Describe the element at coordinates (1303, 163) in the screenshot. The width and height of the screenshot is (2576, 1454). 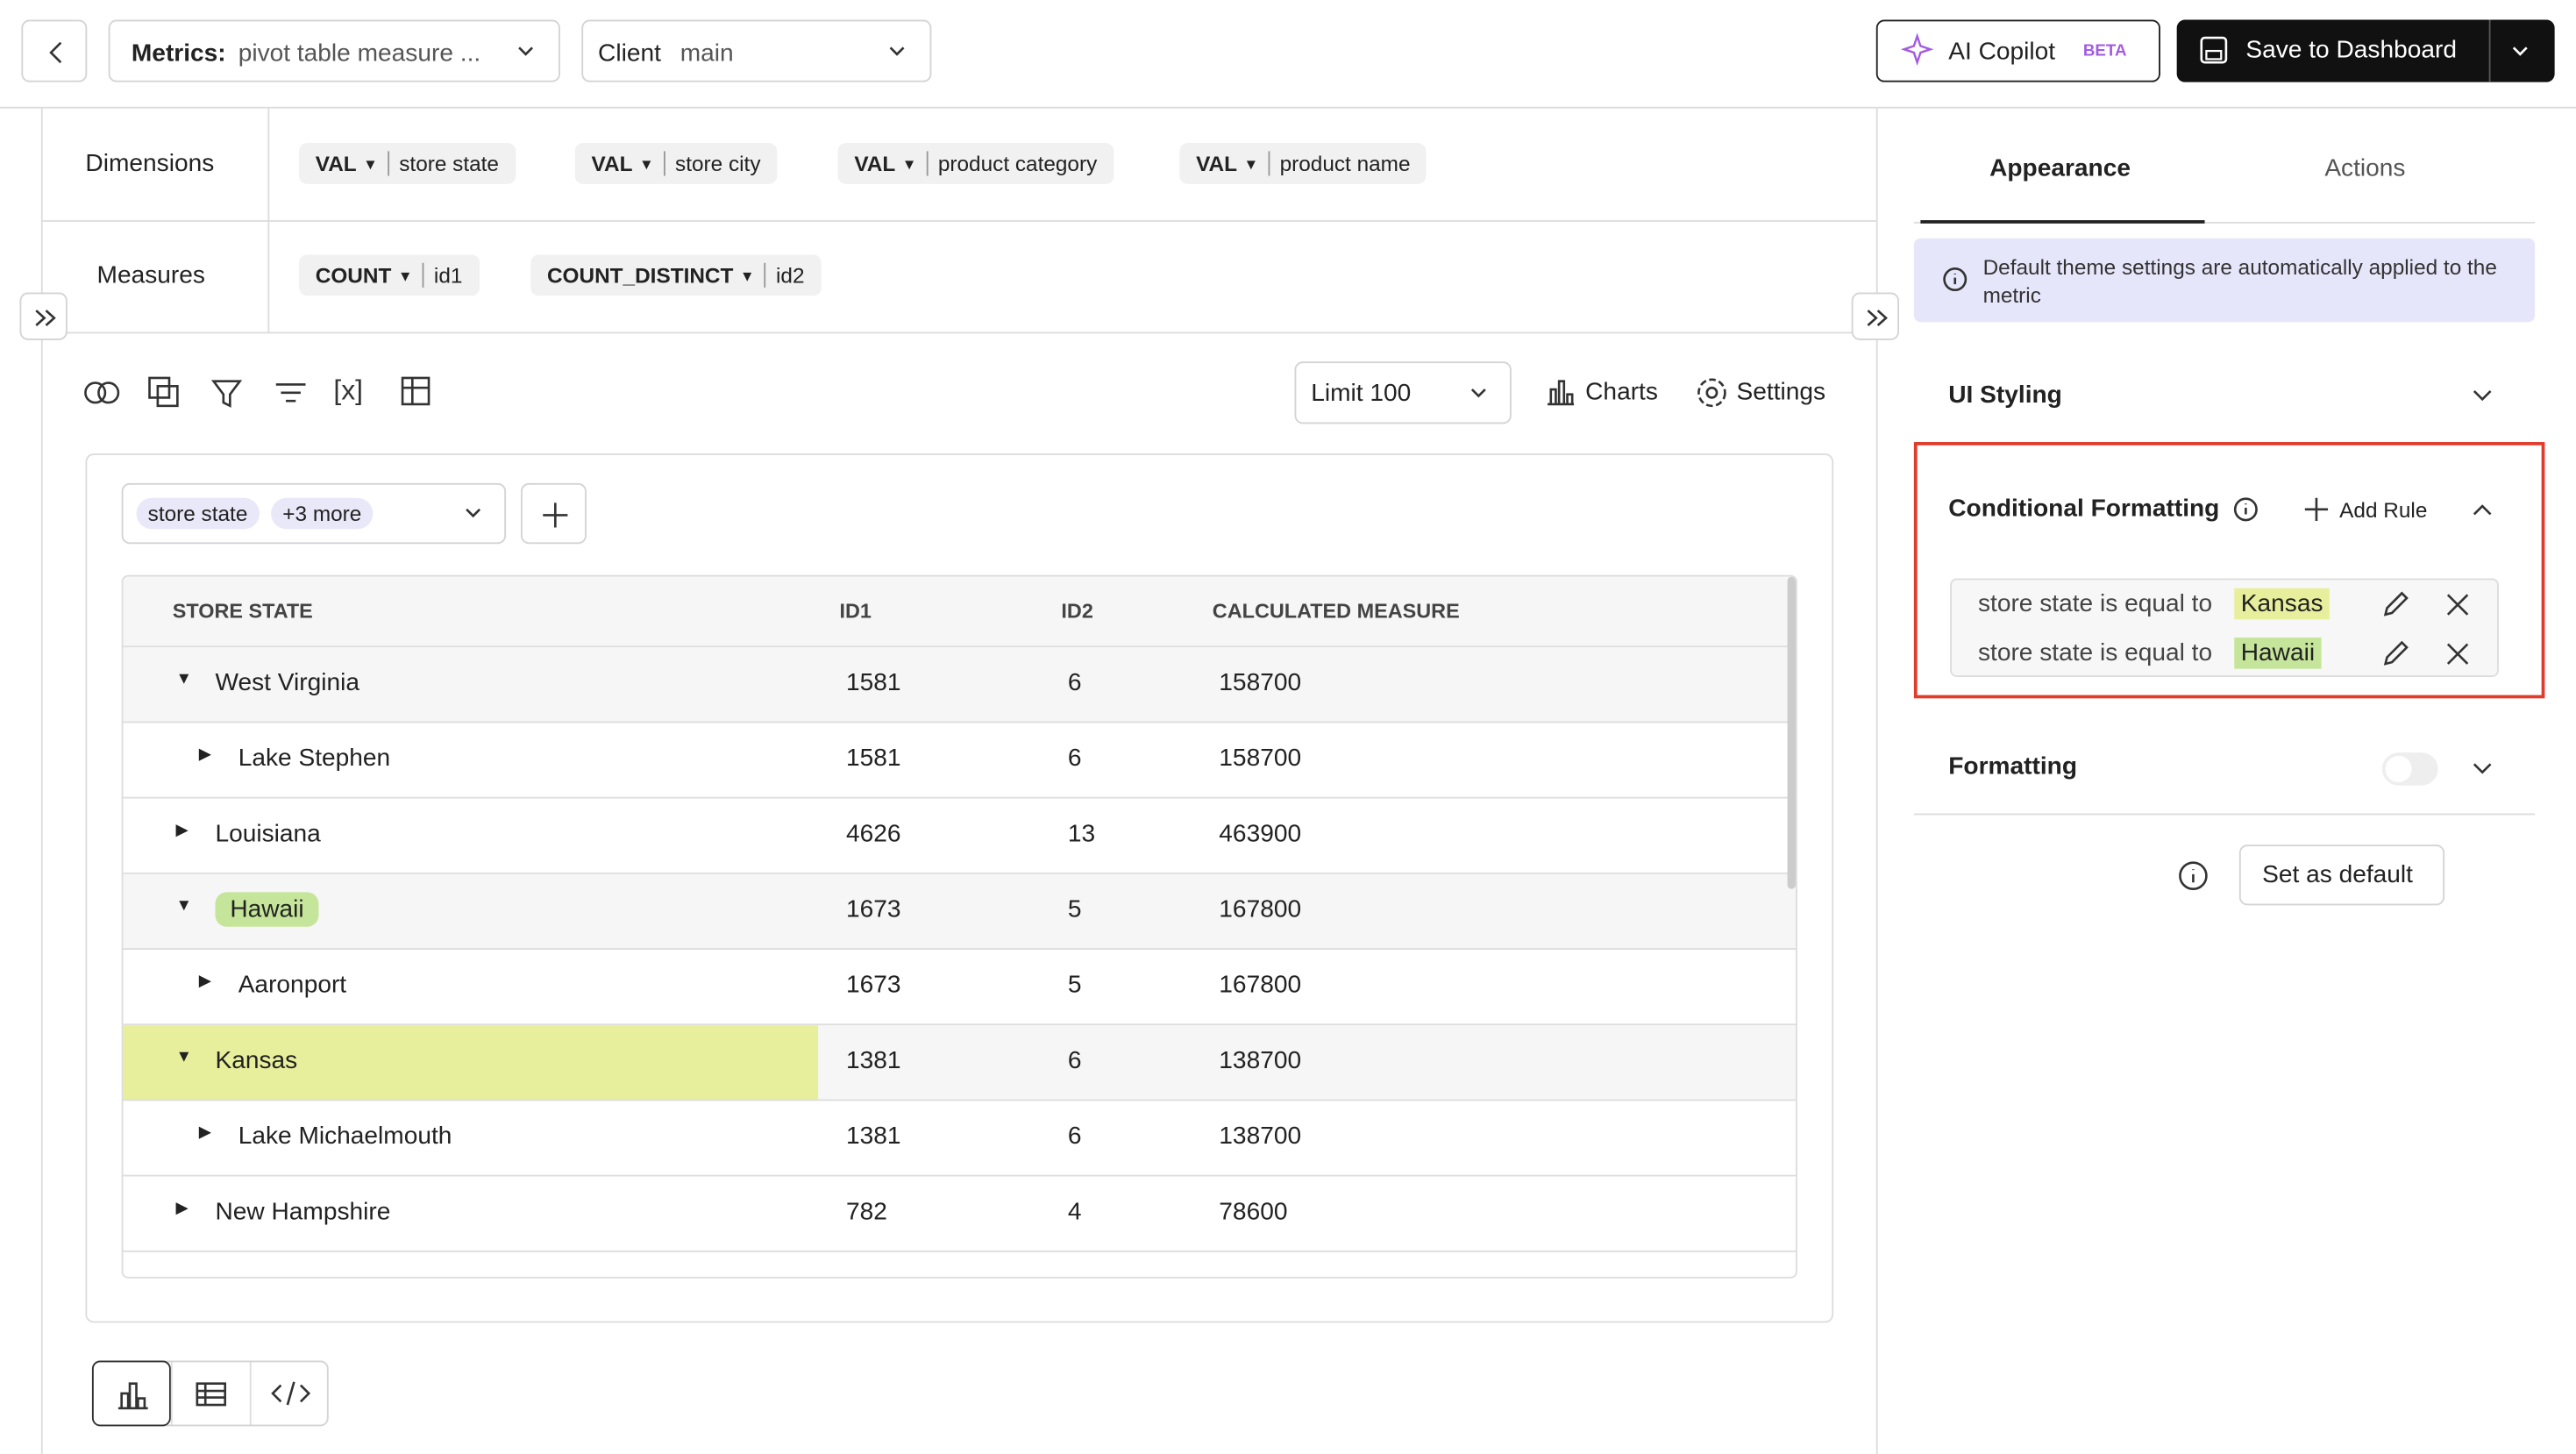
I see `field-chip: VAL ▼ product name` at that location.